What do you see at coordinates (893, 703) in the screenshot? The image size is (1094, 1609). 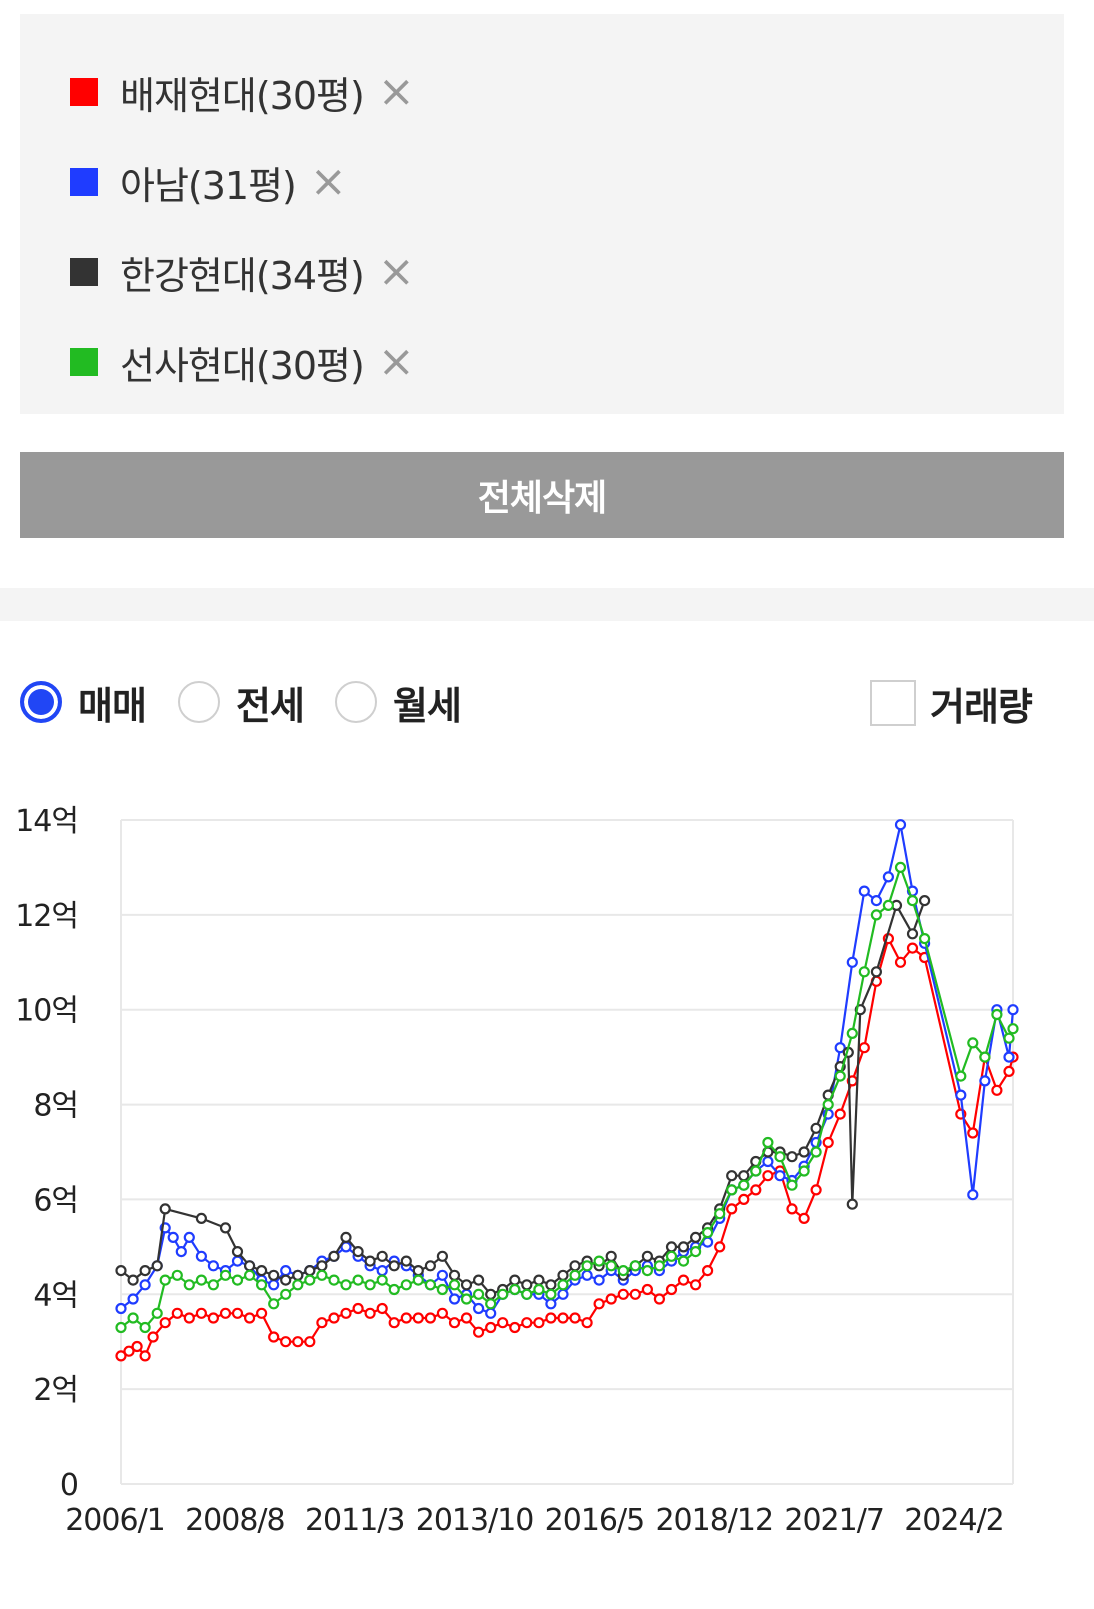 I see `checkbox-icon` at bounding box center [893, 703].